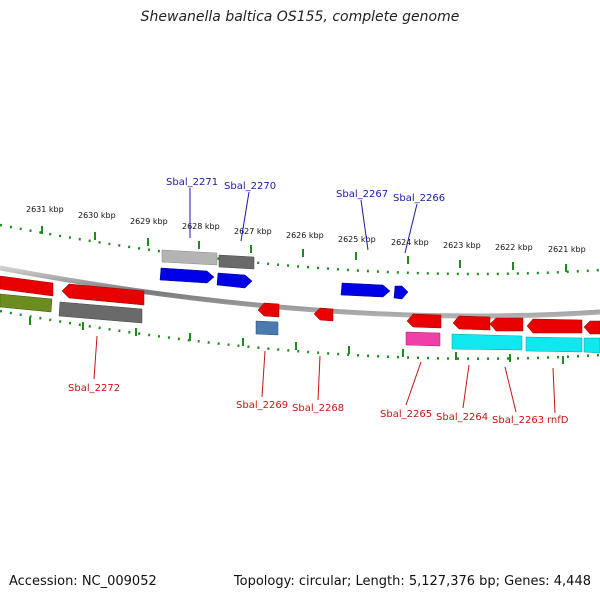  I want to click on gene-label: Sbal_2264, so click(462, 417).